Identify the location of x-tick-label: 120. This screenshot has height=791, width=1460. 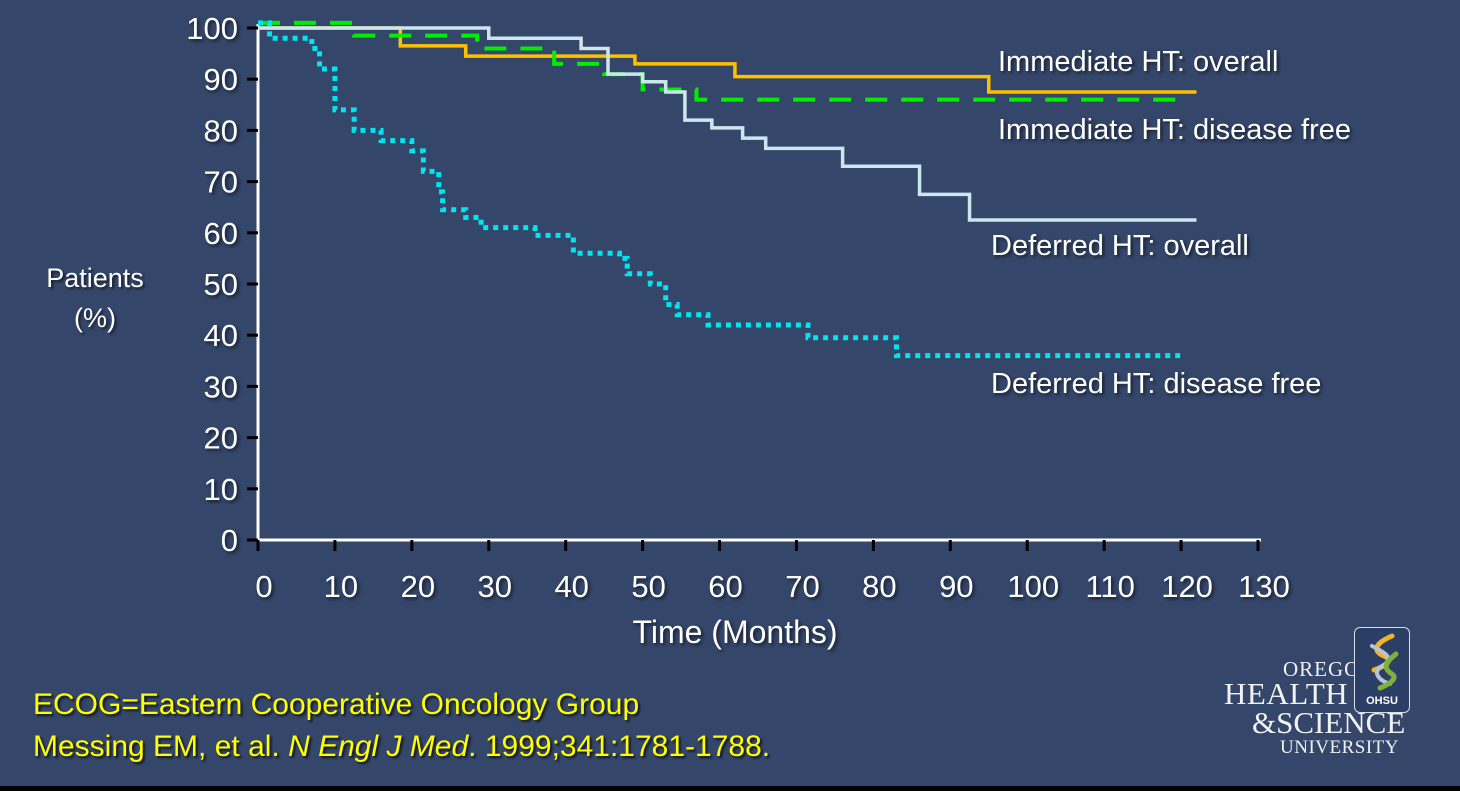
(1187, 586).